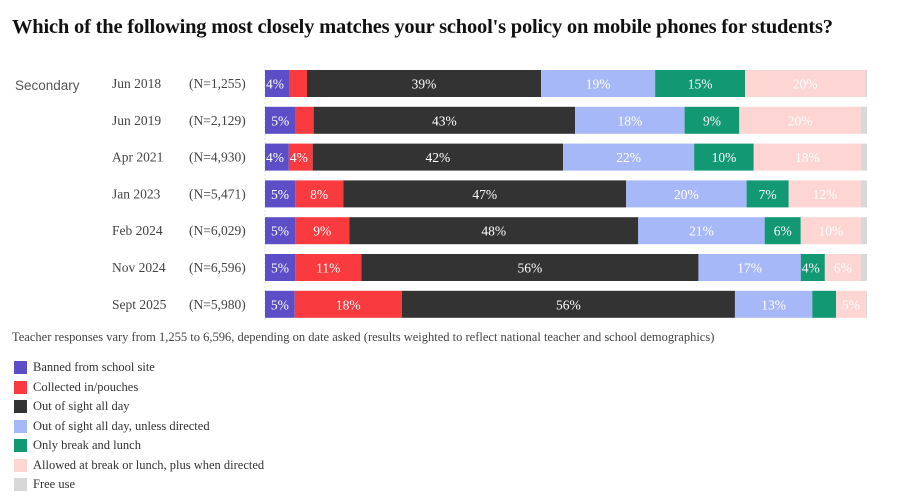 Image resolution: width=900 pixels, height=500 pixels. I want to click on sample-size-label: (N=5,471), so click(217, 193).